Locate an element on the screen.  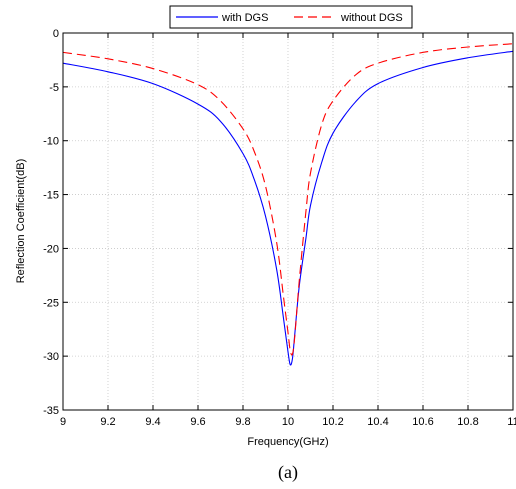
y-tick-label: -20 is located at coordinates (51, 249).